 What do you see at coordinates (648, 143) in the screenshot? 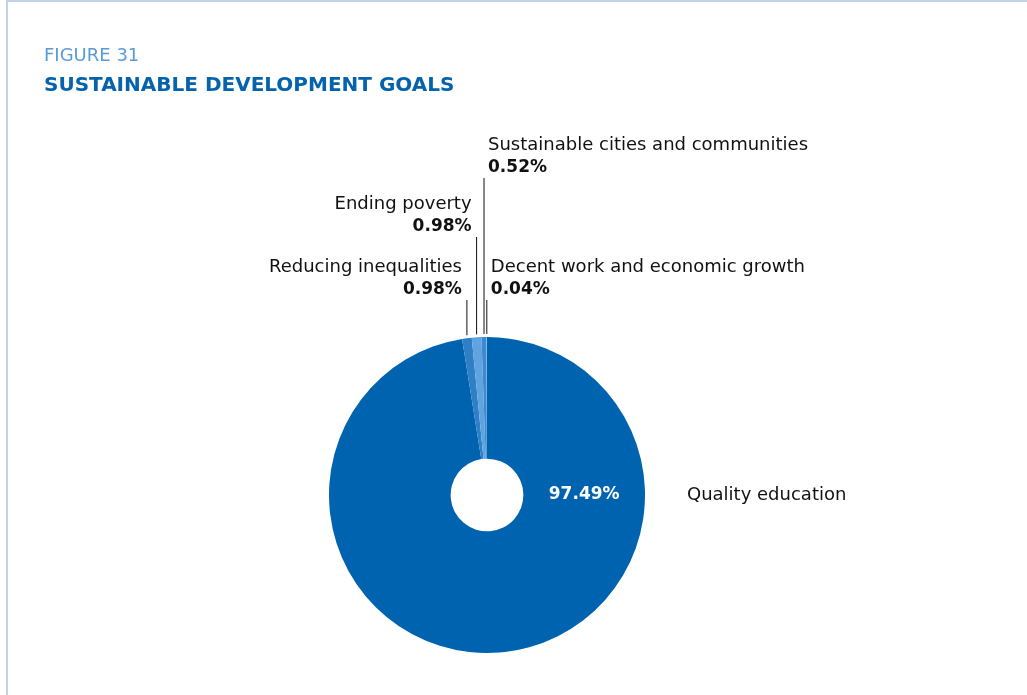
I see `slice-label: Sustainable cities and communities` at bounding box center [648, 143].